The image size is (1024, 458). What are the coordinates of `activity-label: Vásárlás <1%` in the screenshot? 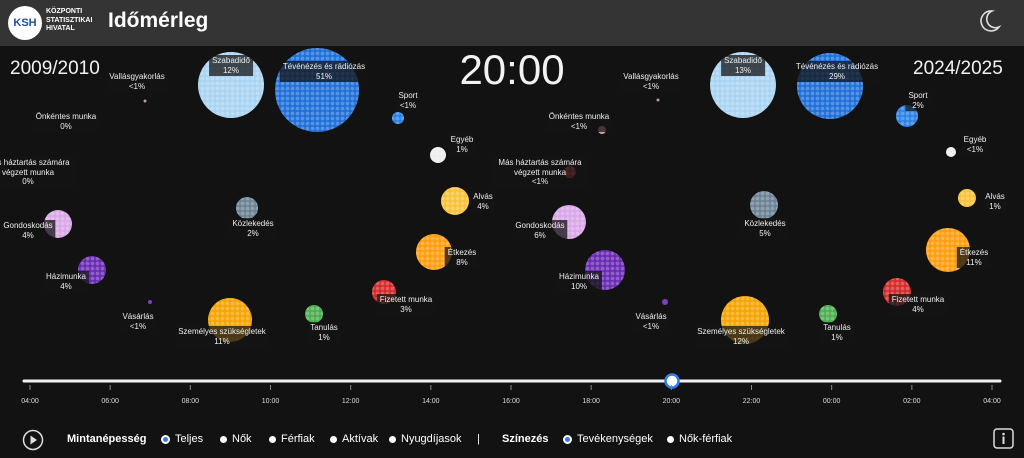 It's located at (651, 321).